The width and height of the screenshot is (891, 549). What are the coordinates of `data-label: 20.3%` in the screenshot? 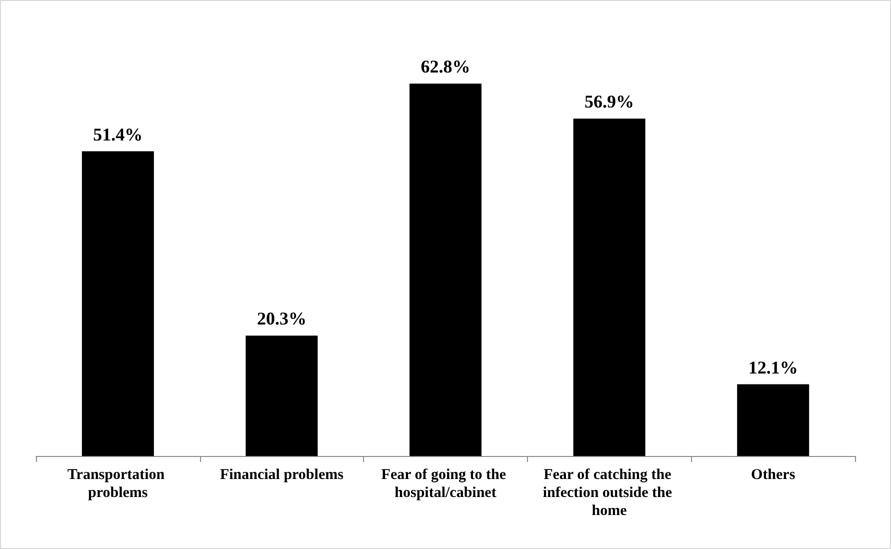 It's located at (281, 318).